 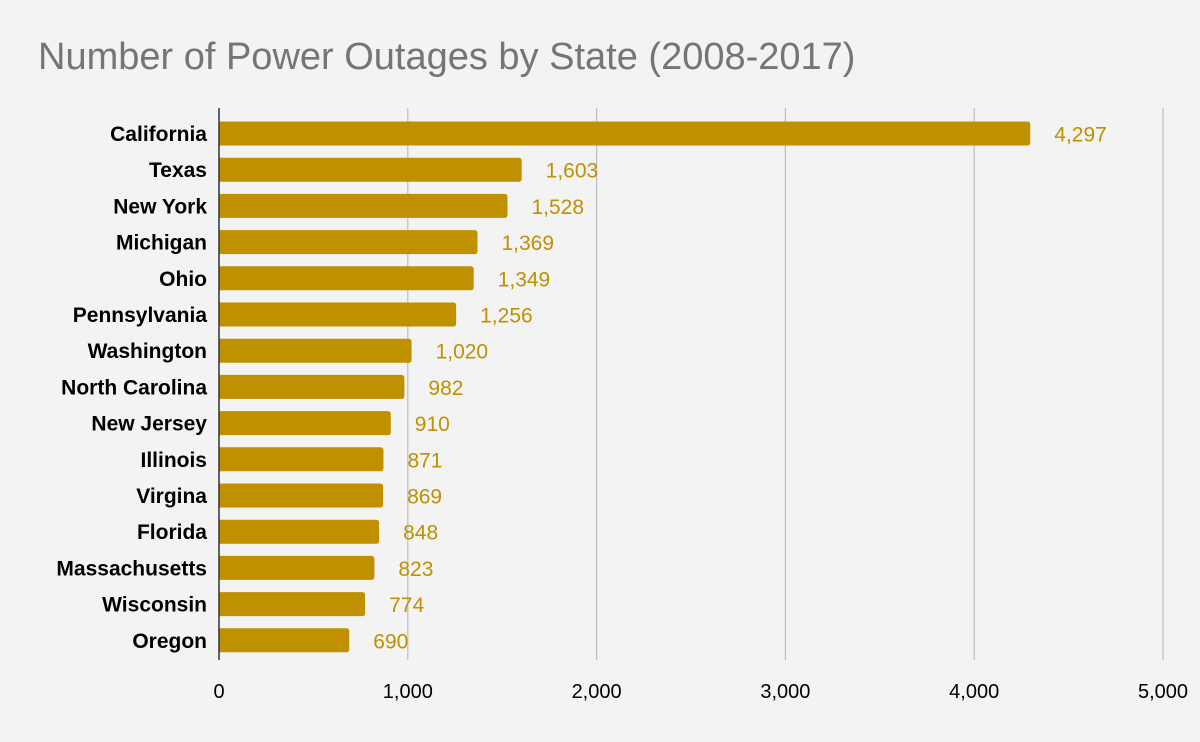 I want to click on x-tick-label: 0, so click(x=218, y=692).